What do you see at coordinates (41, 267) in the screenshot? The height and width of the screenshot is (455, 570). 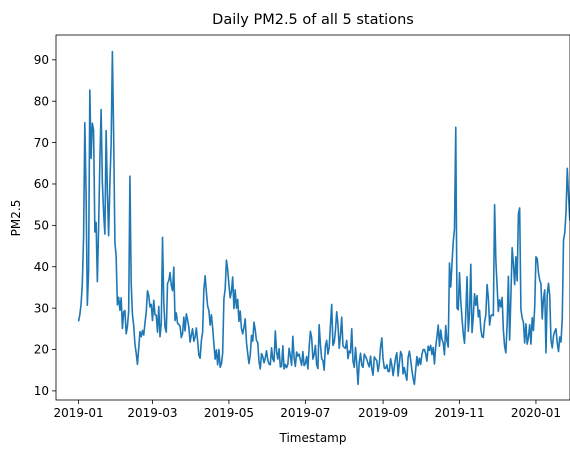 I see `y-tick-label: 40` at bounding box center [41, 267].